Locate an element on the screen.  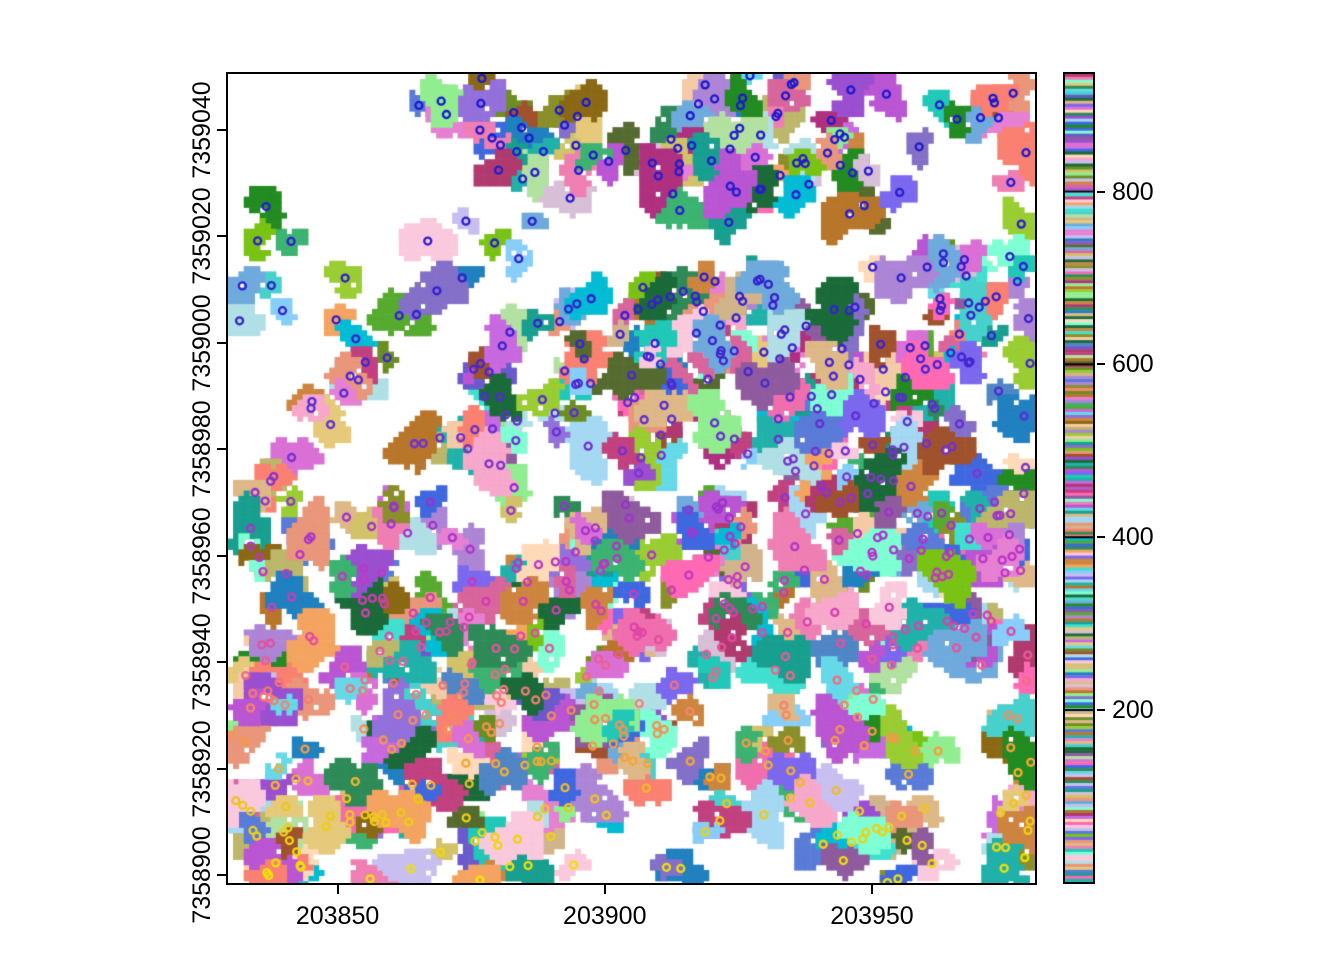
colorbar-canvas is located at coordinates (1079, 478).